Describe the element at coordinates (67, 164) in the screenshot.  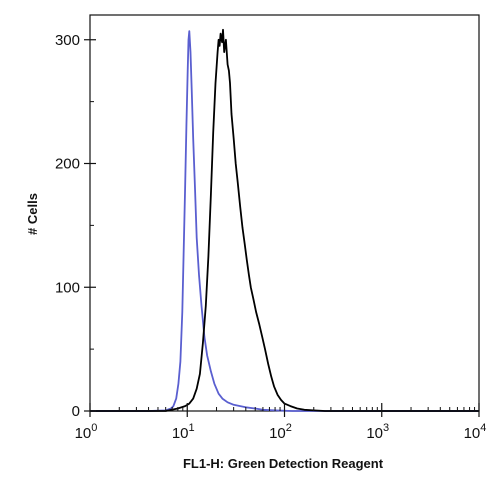
I see `y-tick-label: 200` at that location.